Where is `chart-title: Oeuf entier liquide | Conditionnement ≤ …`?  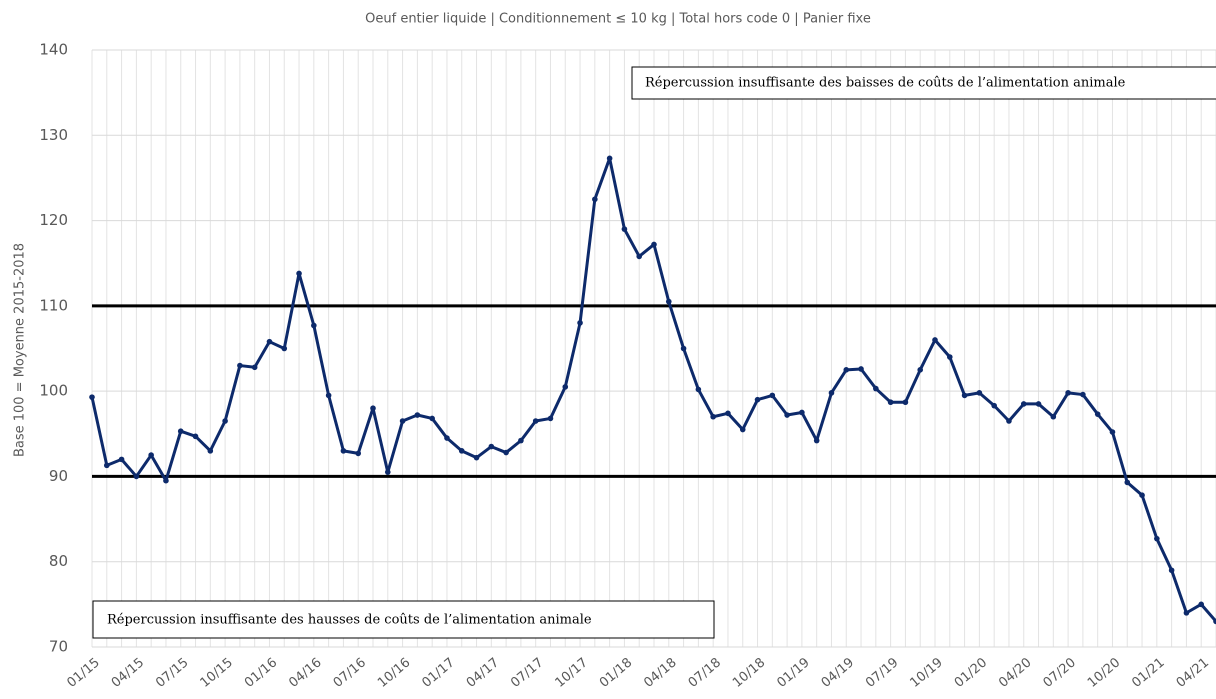 chart-title: Oeuf entier liquide | Conditionnement ≤ … is located at coordinates (618, 19).